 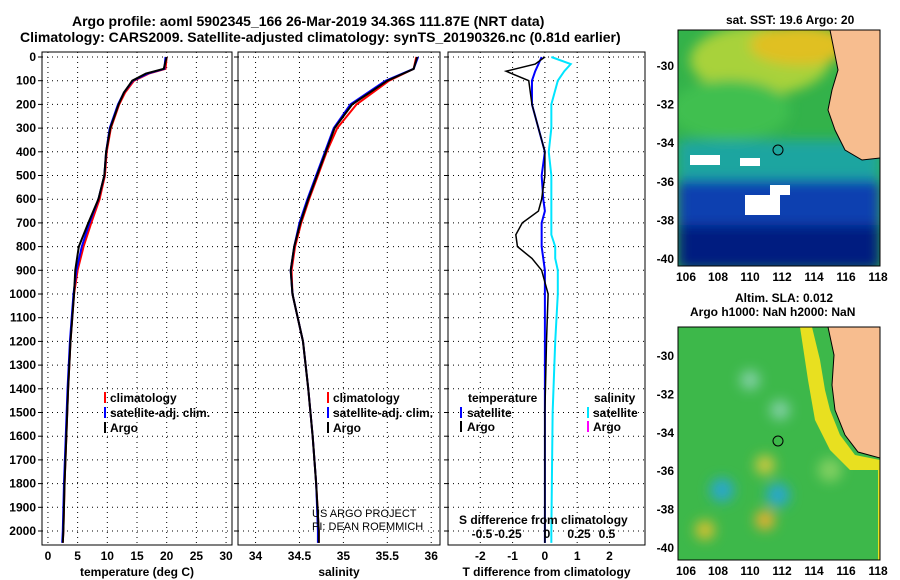 I want to click on x-tick-label: 25, so click(x=197, y=556).